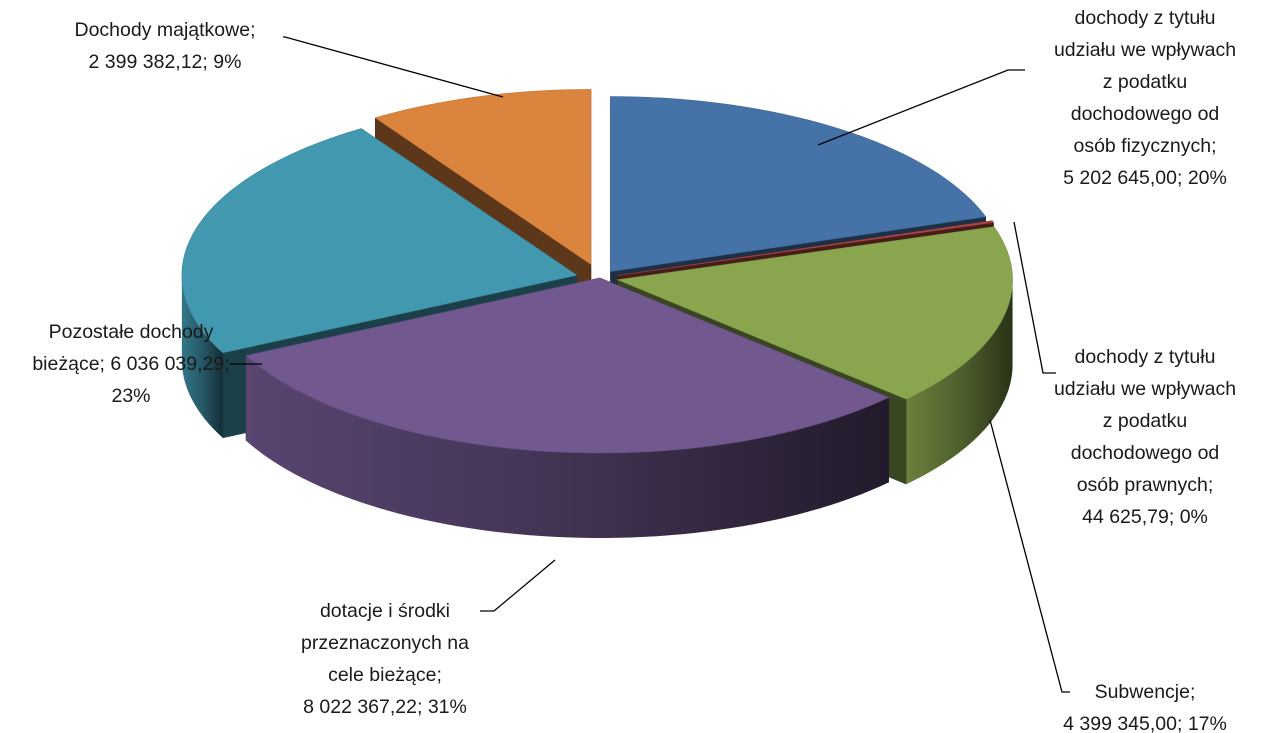 This screenshot has width=1266, height=733. I want to click on leader-line-pit, so click(921, 107).